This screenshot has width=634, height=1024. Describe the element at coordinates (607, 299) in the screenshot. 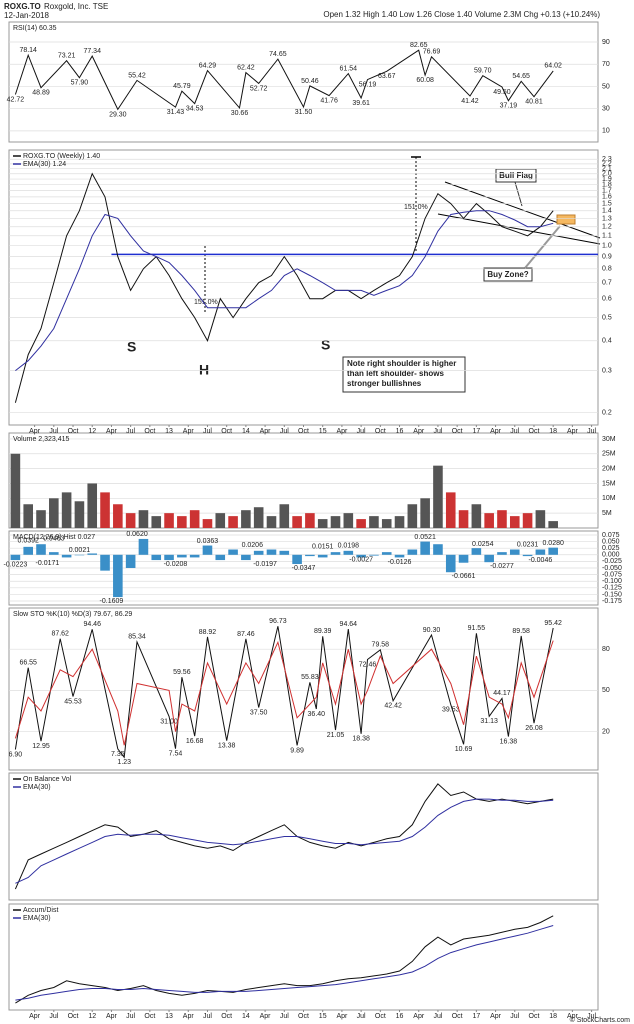

I see `y-tick-label: 0.6` at that location.